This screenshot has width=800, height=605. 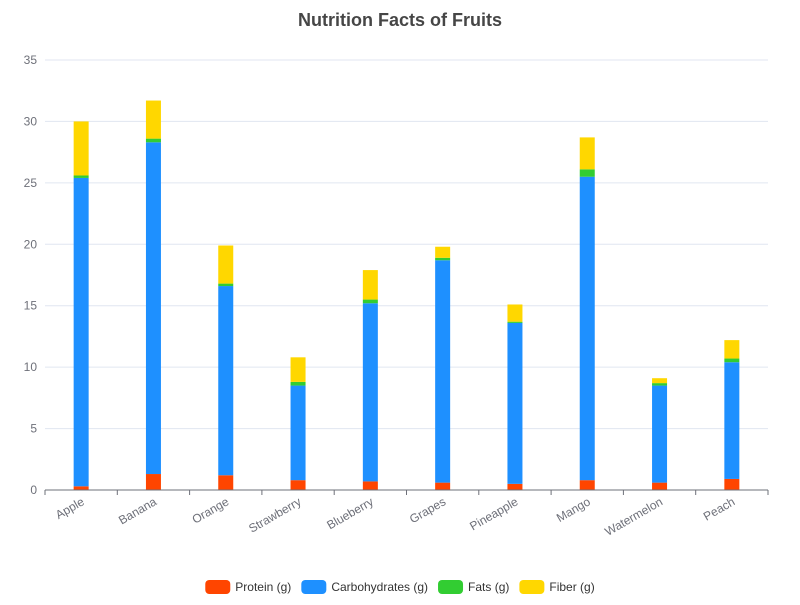 I want to click on bar-fiber-apple, so click(x=81, y=148).